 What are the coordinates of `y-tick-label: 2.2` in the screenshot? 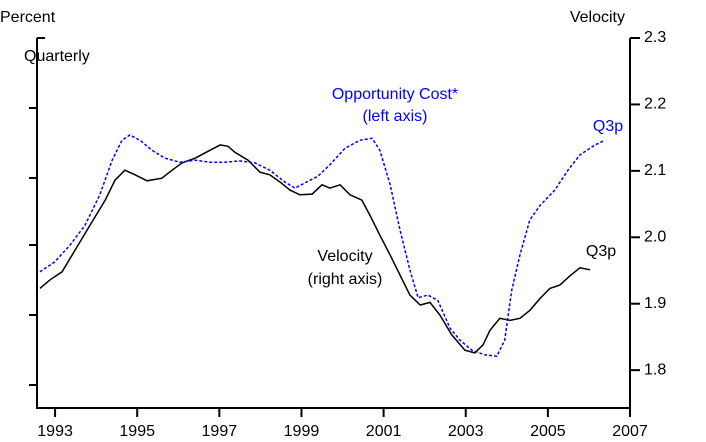 It's located at (655, 104).